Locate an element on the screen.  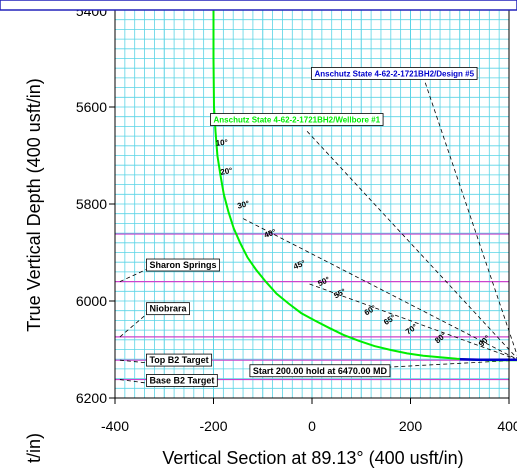
x-tick-label: -400 is located at coordinates (115, 426).